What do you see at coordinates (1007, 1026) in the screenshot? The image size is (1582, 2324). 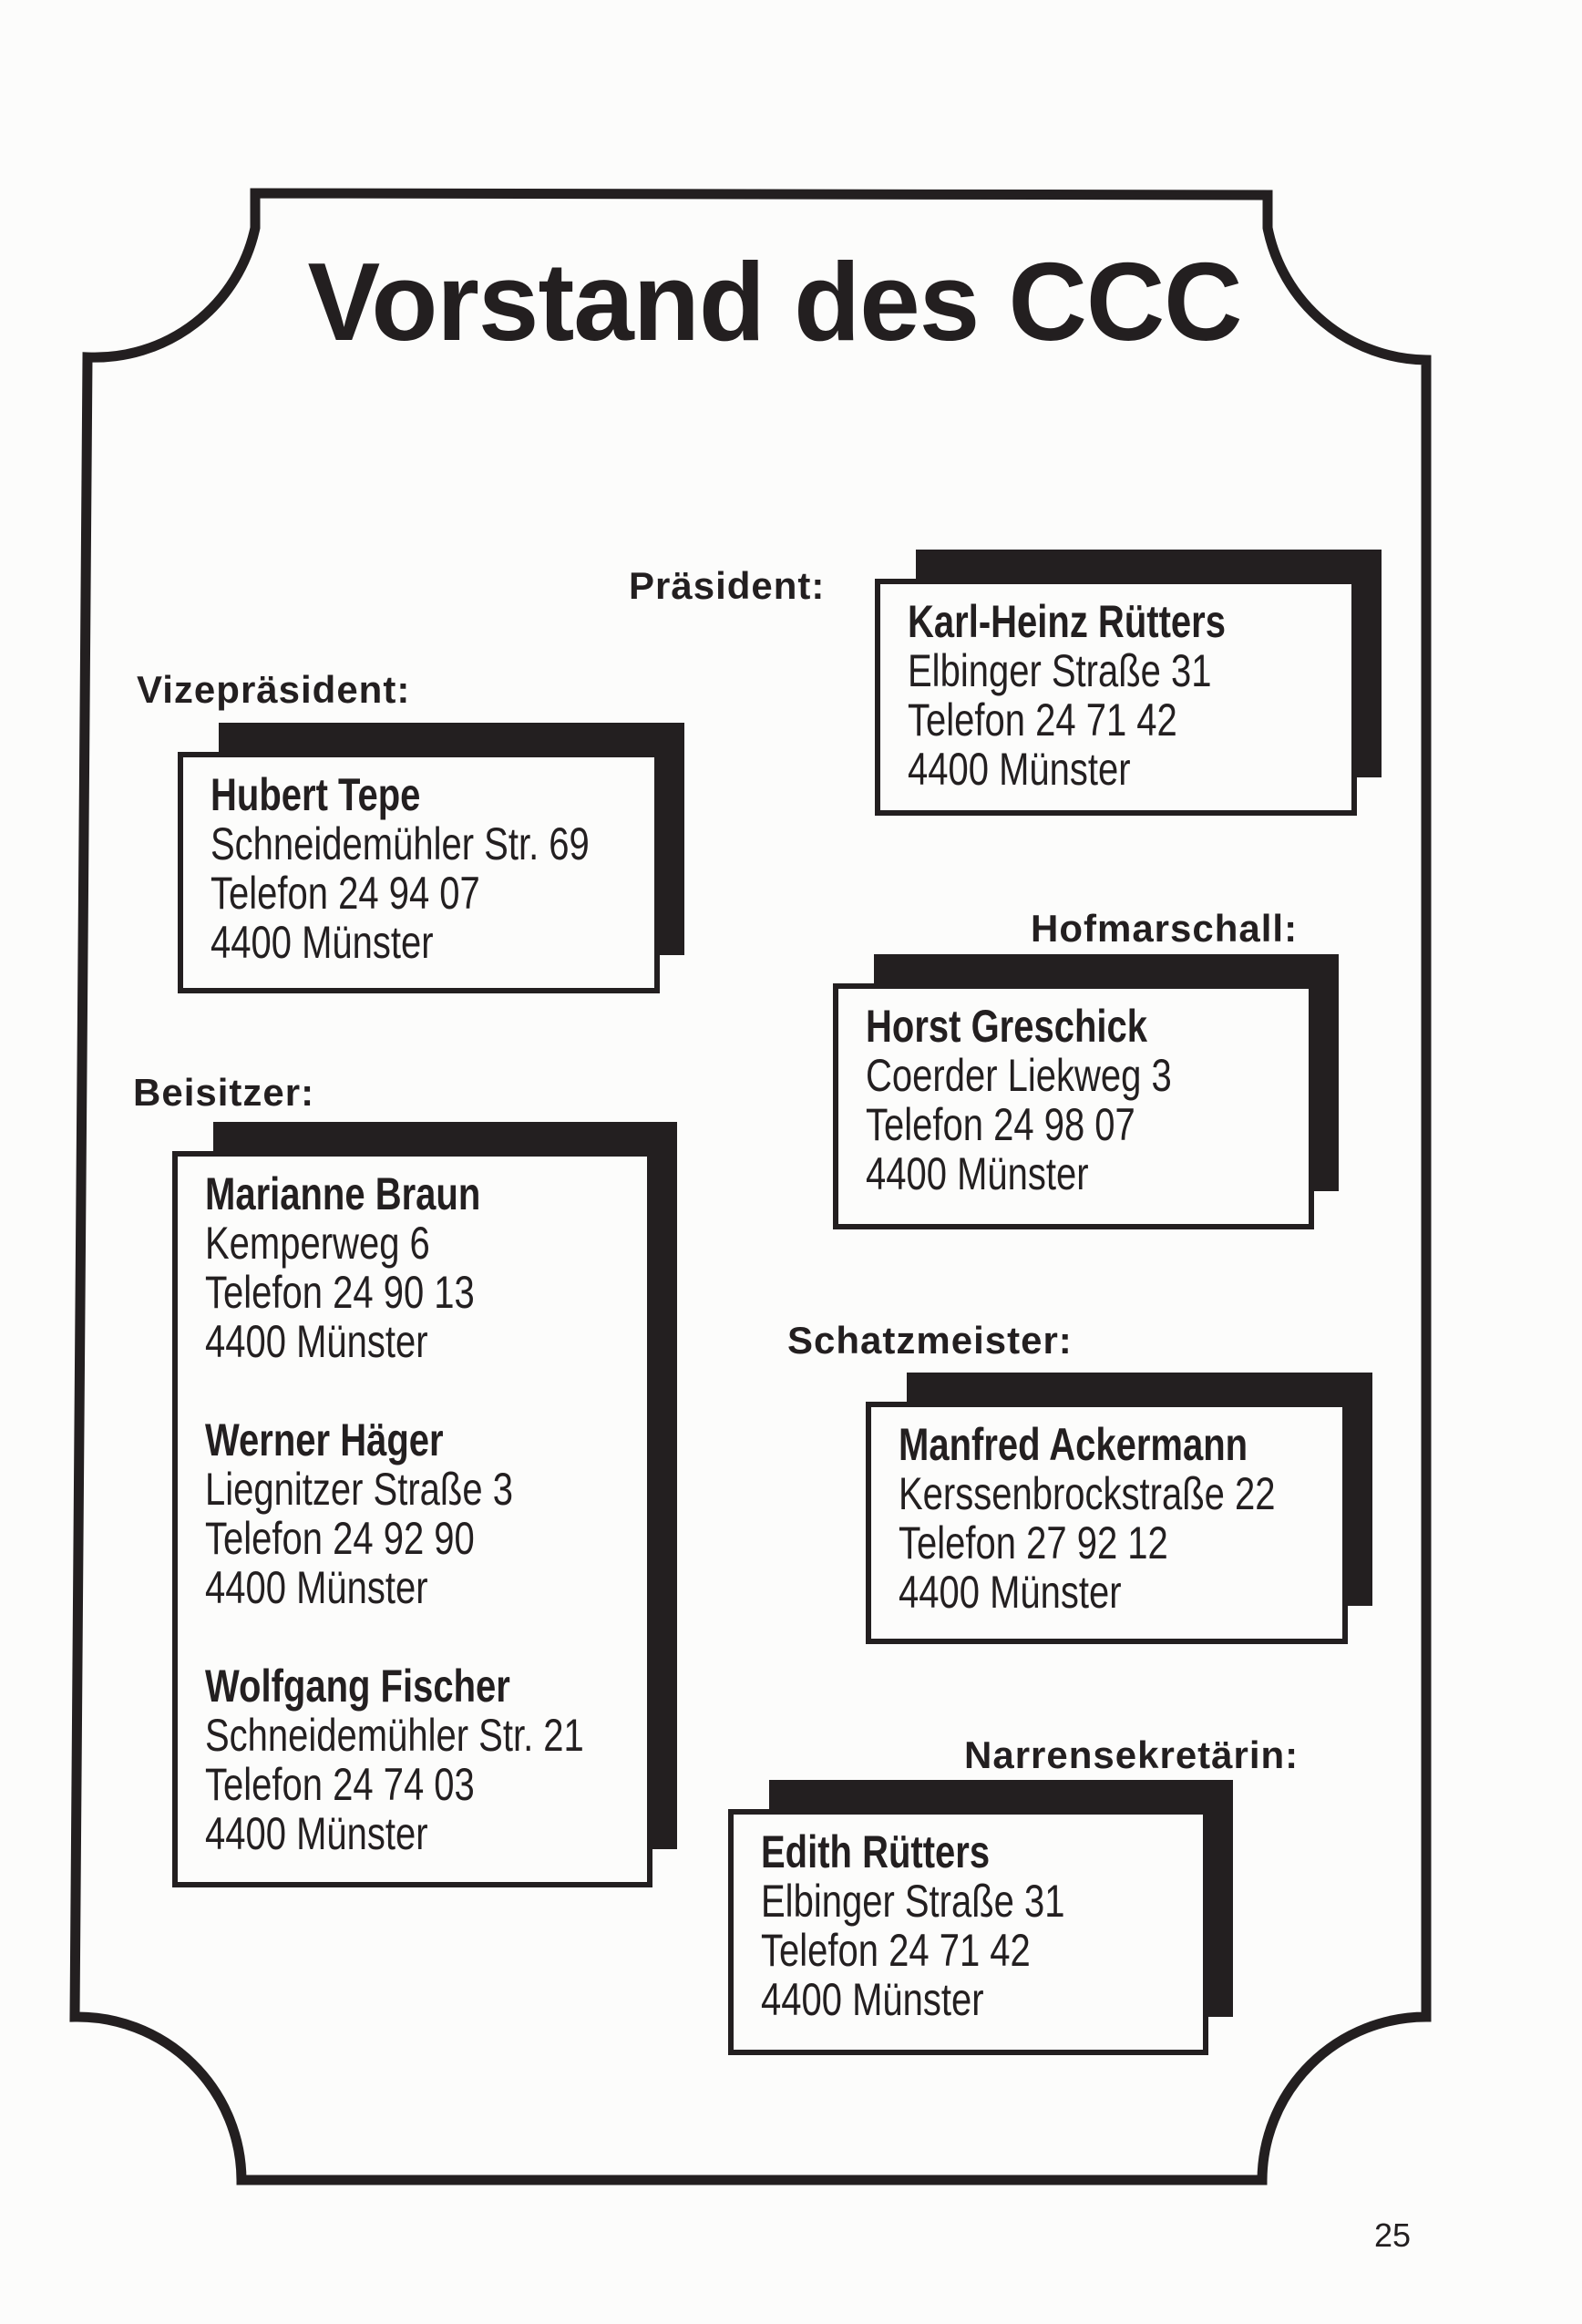 I see `contact-name: Horst Greschick` at bounding box center [1007, 1026].